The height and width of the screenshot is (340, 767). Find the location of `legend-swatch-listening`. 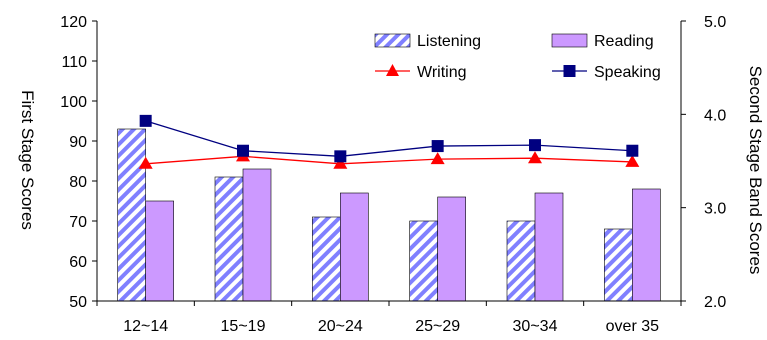

legend-swatch-listening is located at coordinates (392, 40).